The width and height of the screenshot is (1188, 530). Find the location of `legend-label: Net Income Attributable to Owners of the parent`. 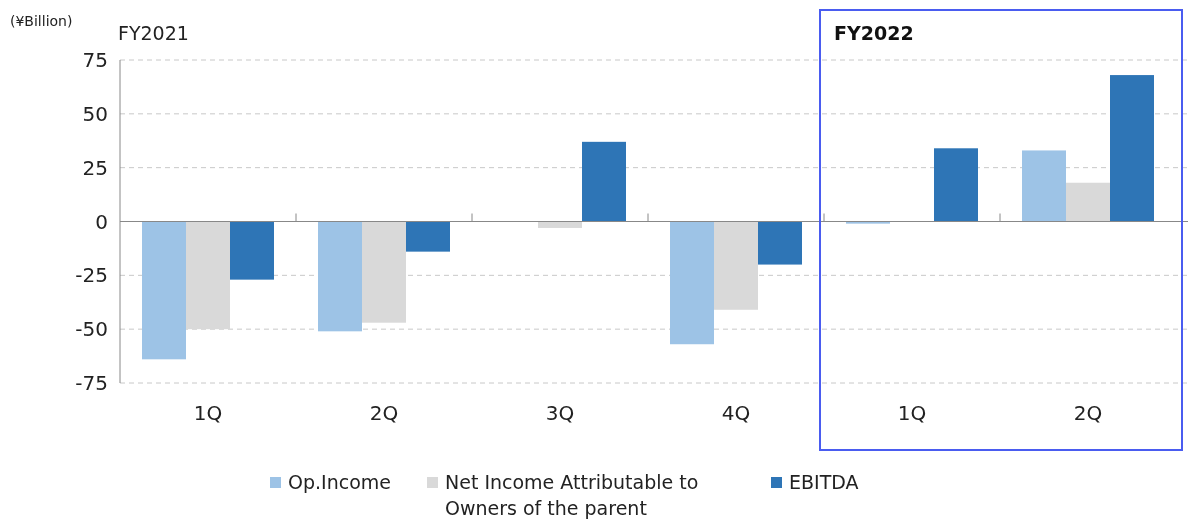

legend-label: Net Income Attributable to Owners of the parent is located at coordinates (572, 495).